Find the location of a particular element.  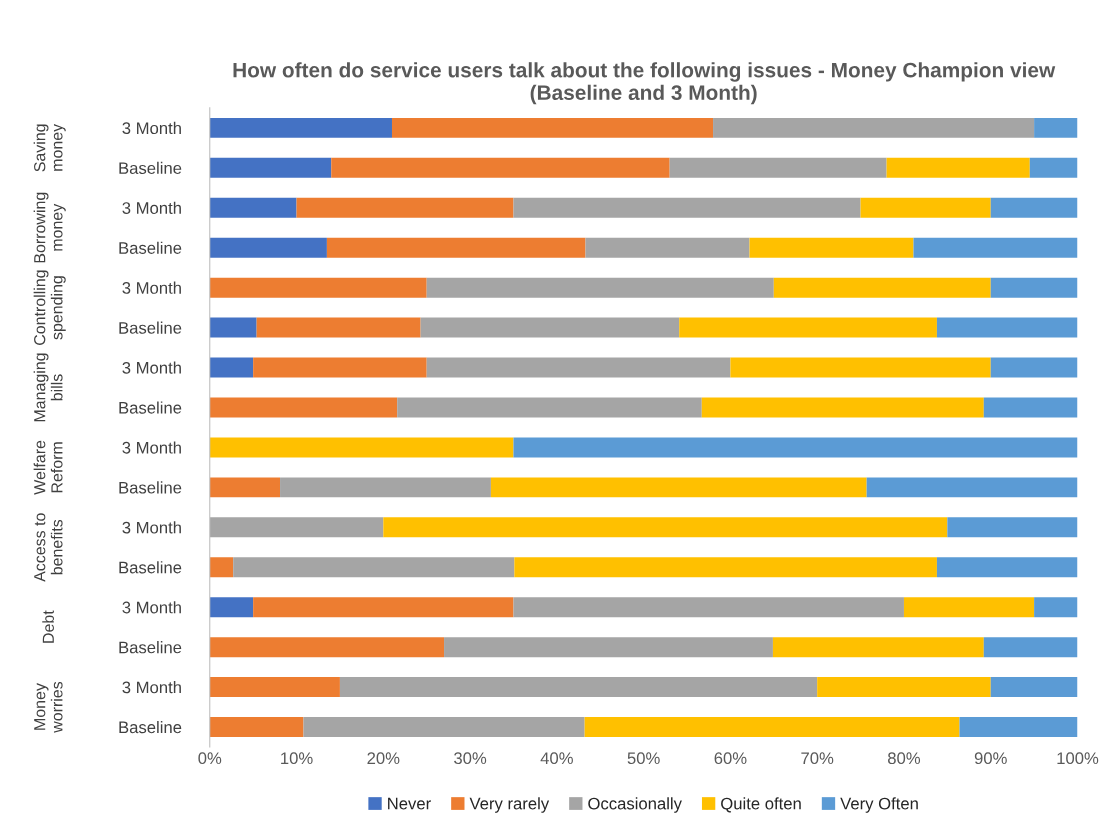

text: Debt is located at coordinates (48, 626).